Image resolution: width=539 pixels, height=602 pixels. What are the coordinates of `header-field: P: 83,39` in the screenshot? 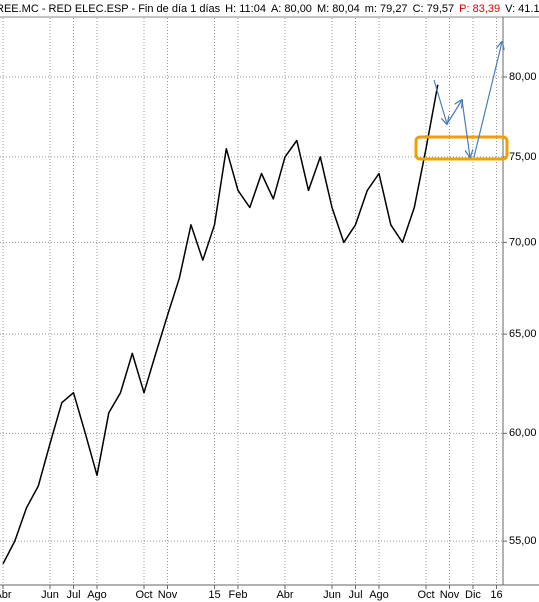 It's located at (479, 9).